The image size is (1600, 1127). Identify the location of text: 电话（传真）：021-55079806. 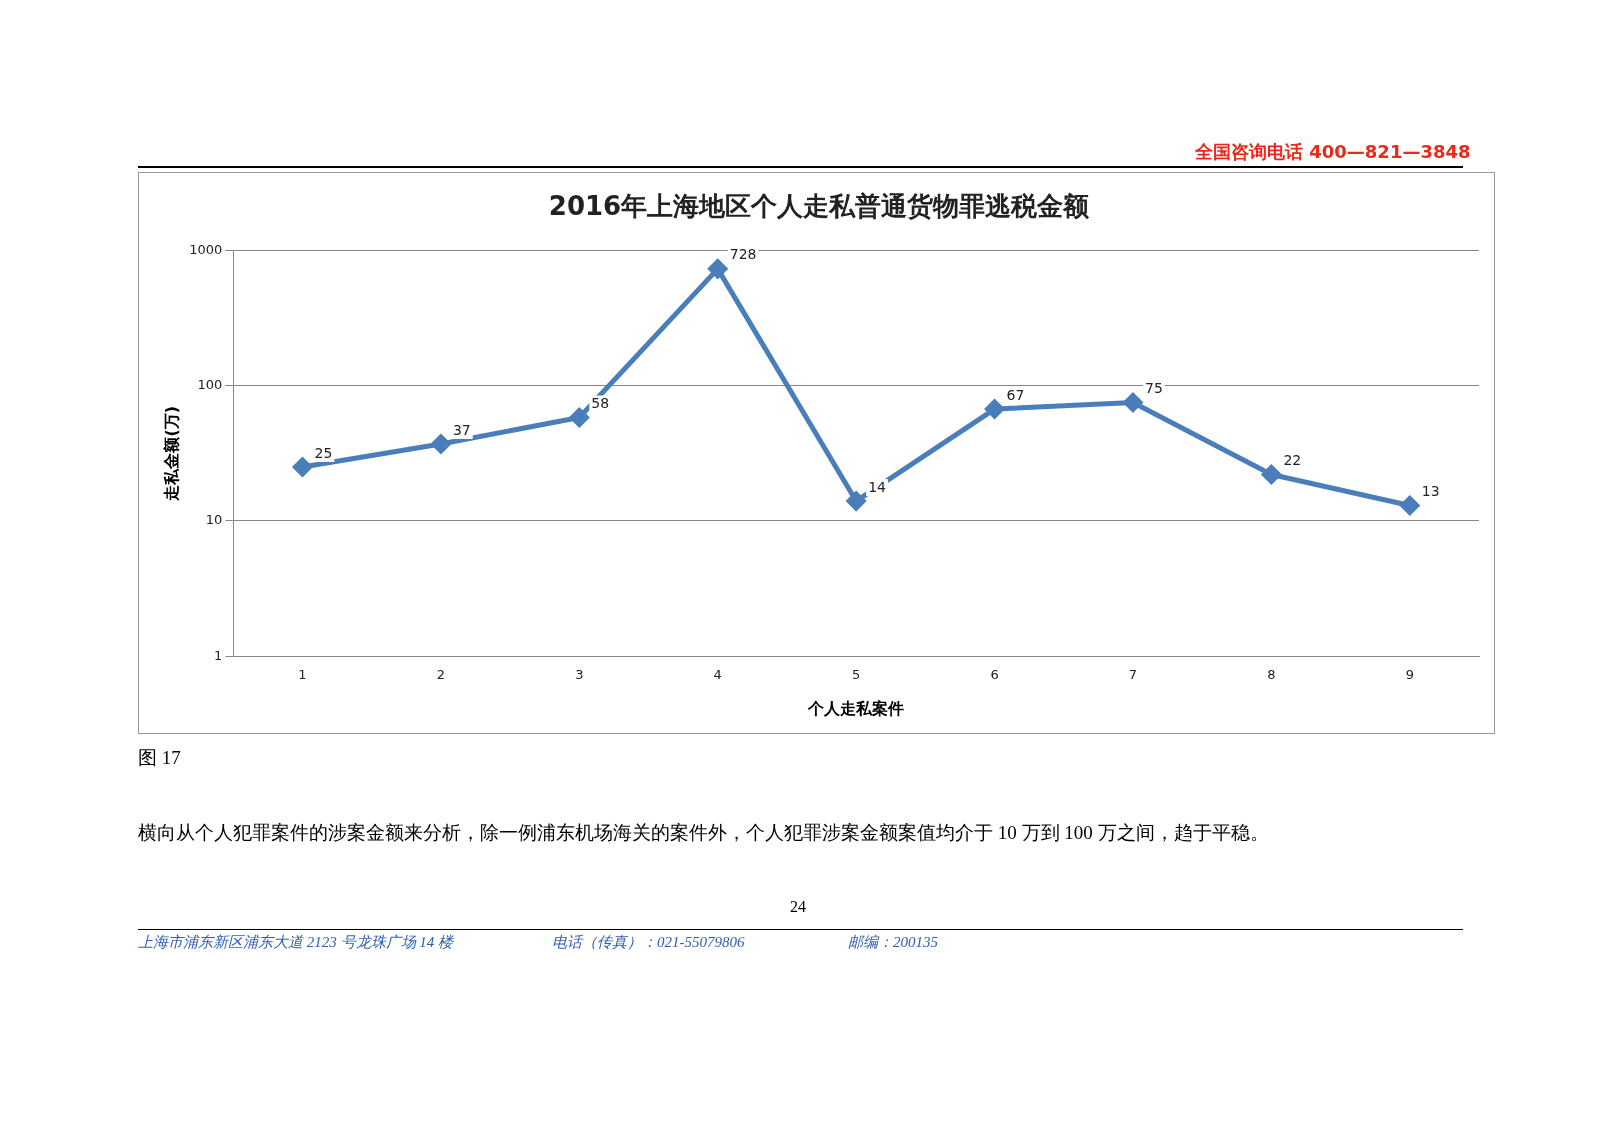
(648, 942).